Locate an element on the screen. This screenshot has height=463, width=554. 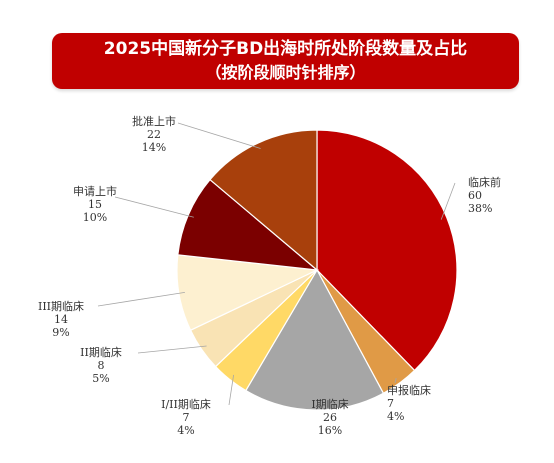
slice-label-value: 22 is located at coordinates (154, 134).